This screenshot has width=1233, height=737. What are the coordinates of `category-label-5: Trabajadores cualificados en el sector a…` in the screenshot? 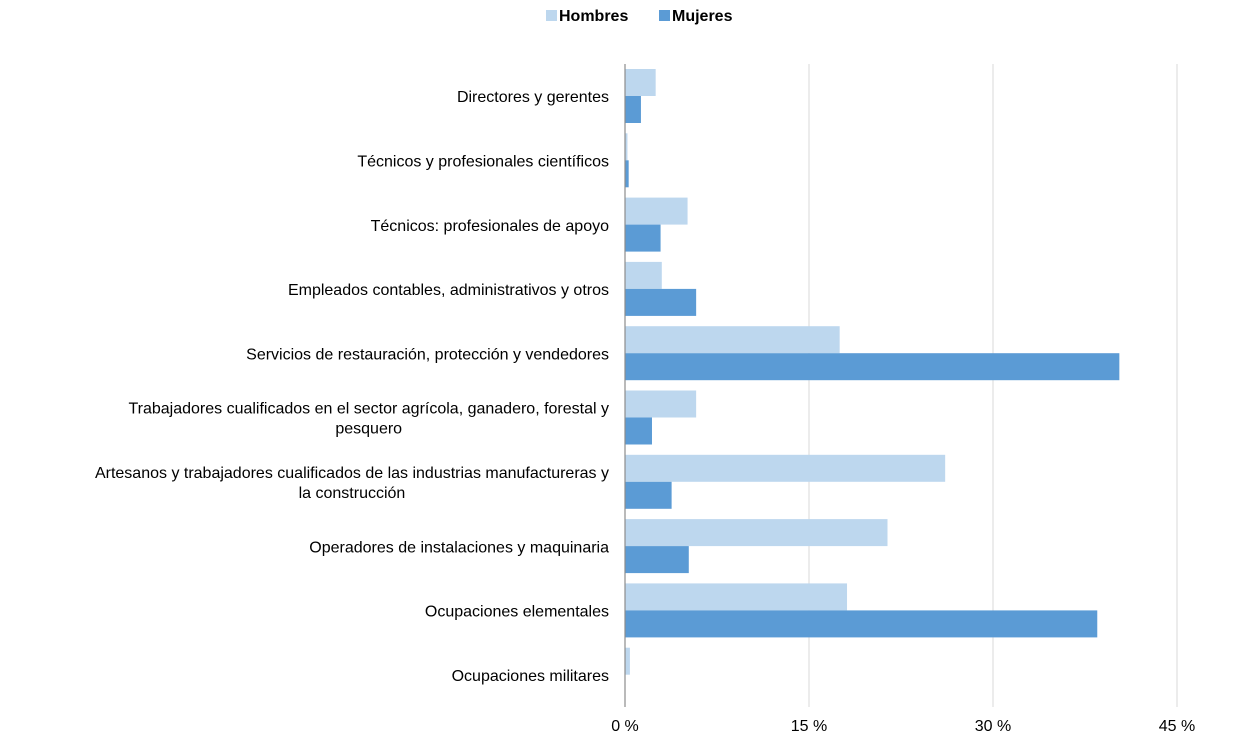 It's located at (368, 419).